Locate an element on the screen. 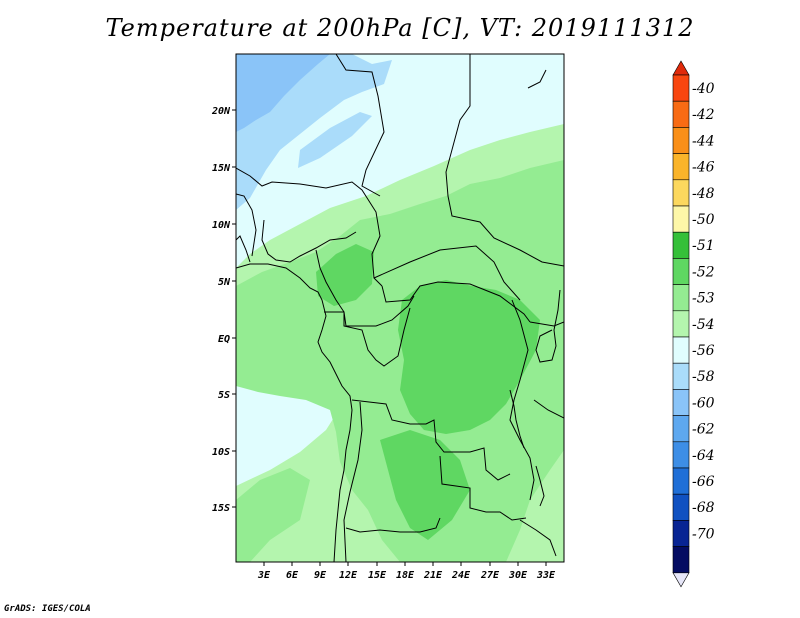  boundary-car-drc is located at coordinates (456, 302).